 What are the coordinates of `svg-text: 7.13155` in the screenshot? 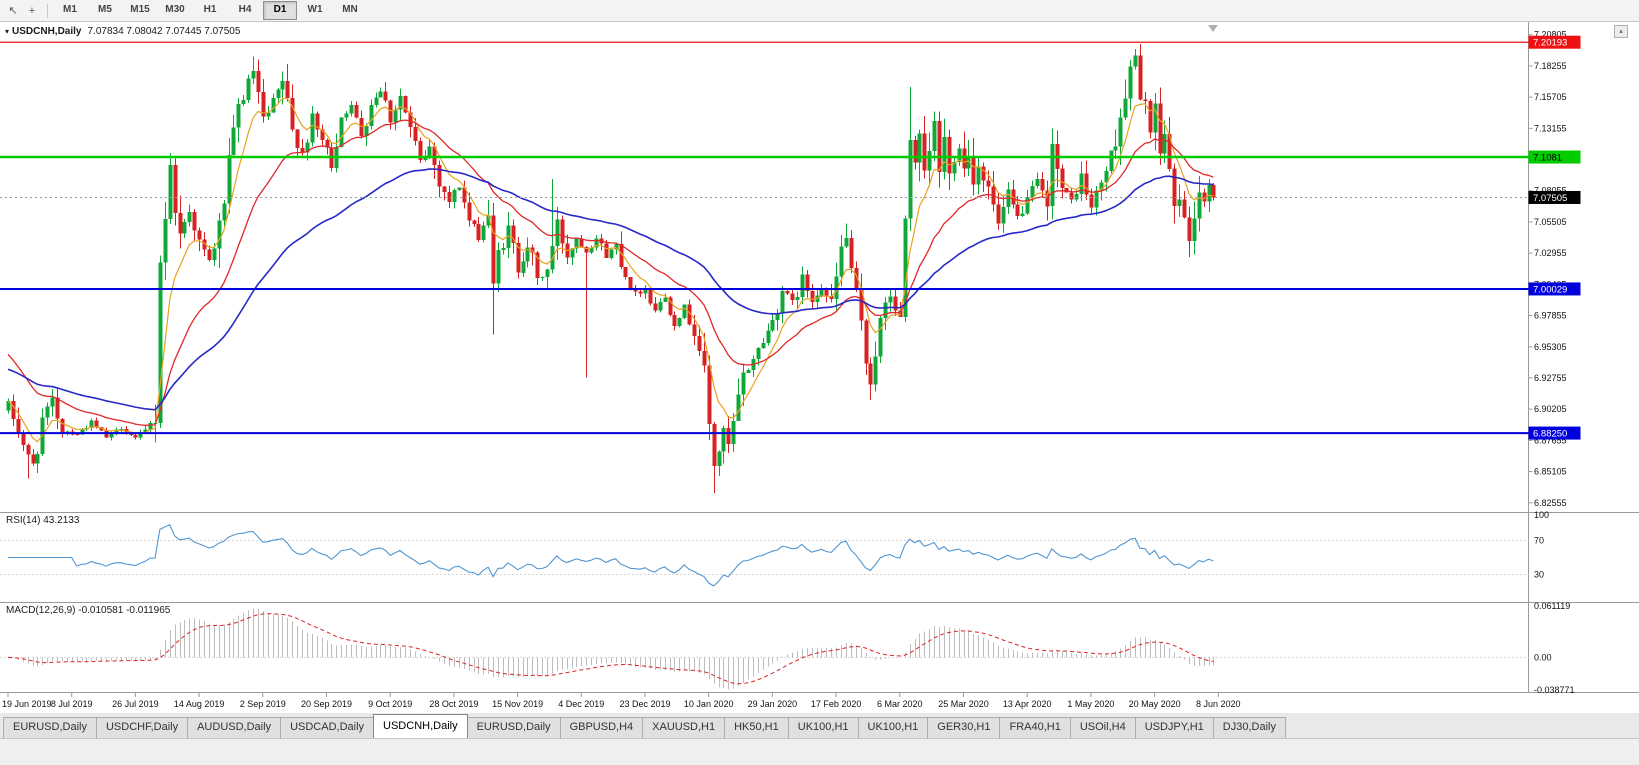 It's located at (1550, 128).